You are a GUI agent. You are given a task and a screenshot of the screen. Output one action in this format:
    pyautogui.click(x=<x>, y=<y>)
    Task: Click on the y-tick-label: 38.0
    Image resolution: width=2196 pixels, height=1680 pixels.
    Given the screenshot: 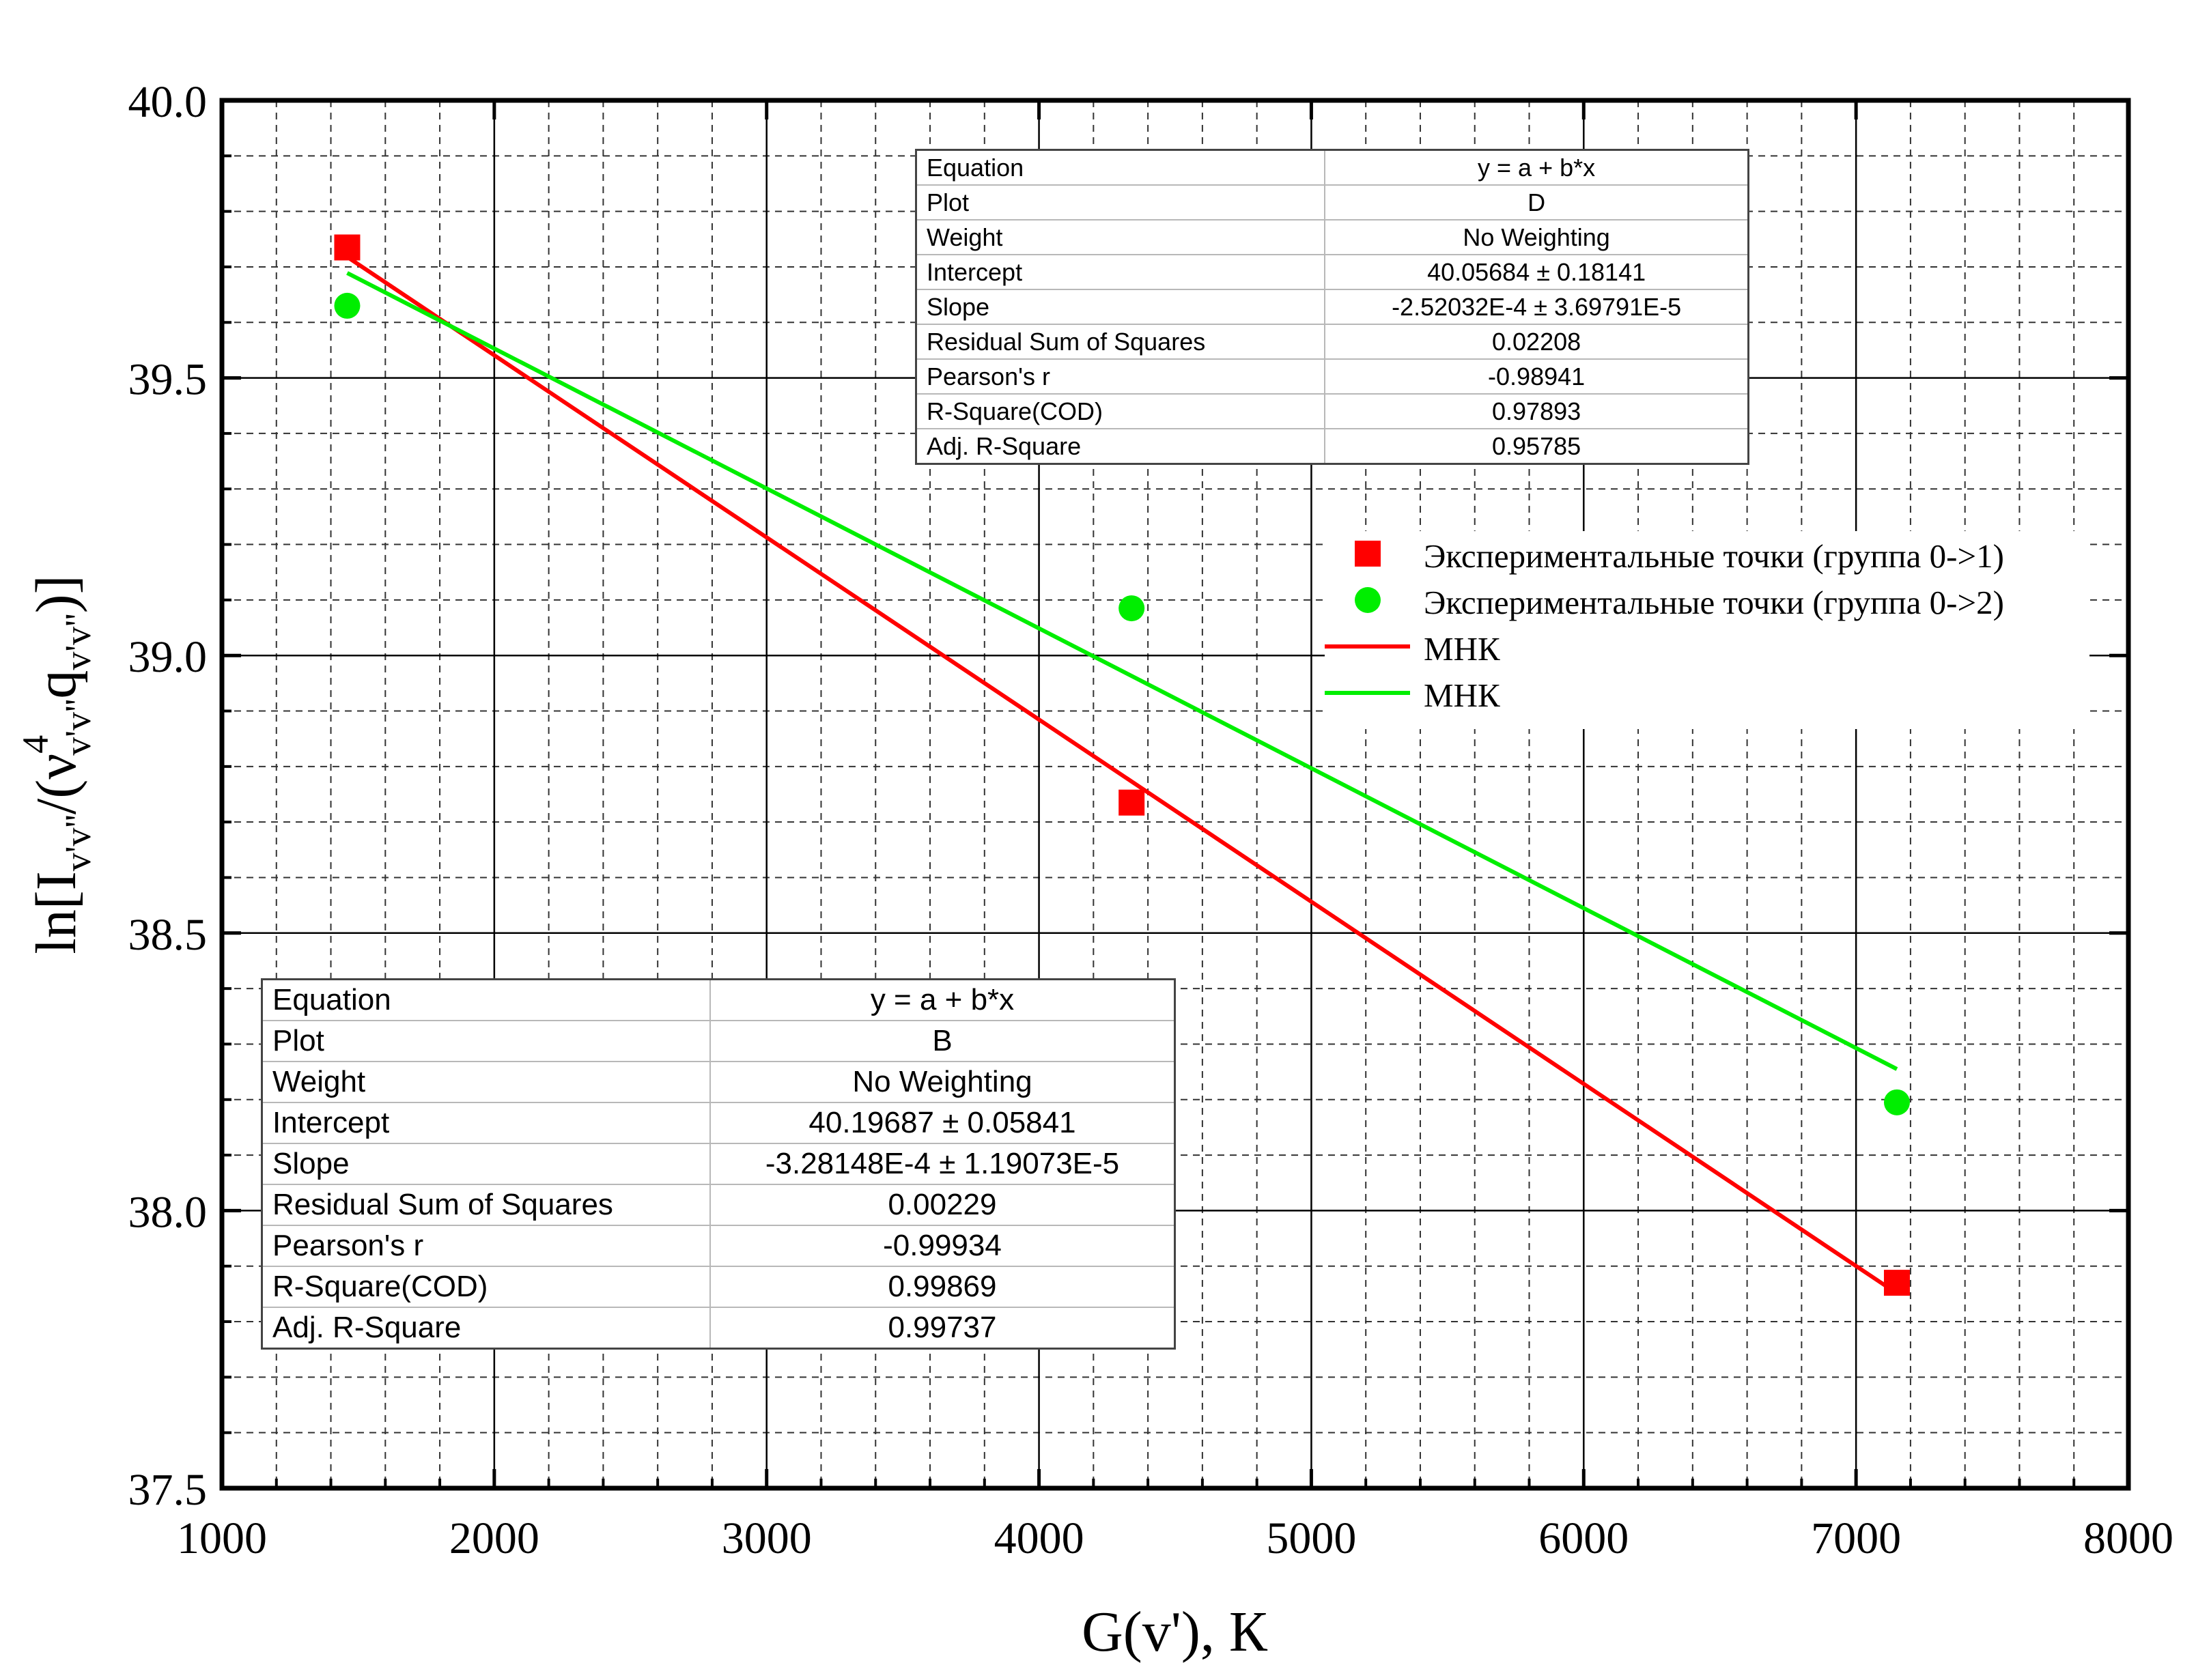 What is the action you would take?
    pyautogui.click(x=168, y=1212)
    